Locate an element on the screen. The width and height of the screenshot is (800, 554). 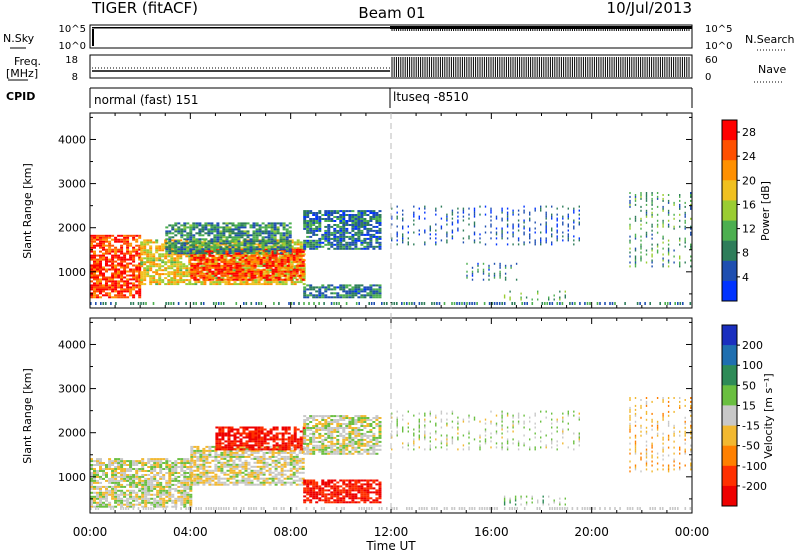
cpid-label: CPID is located at coordinates (20, 96).